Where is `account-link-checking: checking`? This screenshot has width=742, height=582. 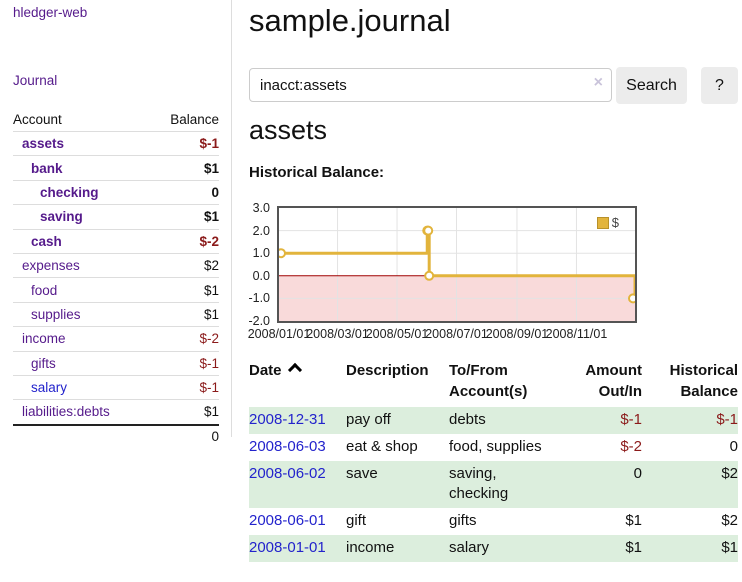
account-link-checking: checking is located at coordinates (69, 192).